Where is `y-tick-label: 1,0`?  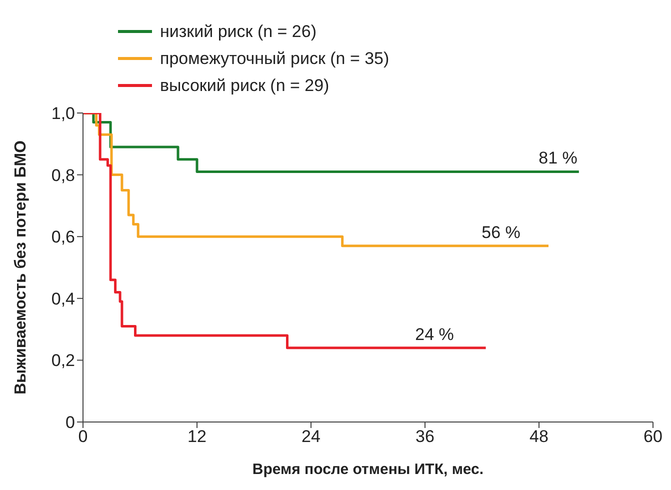 y-tick-label: 1,0 is located at coordinates (63, 114).